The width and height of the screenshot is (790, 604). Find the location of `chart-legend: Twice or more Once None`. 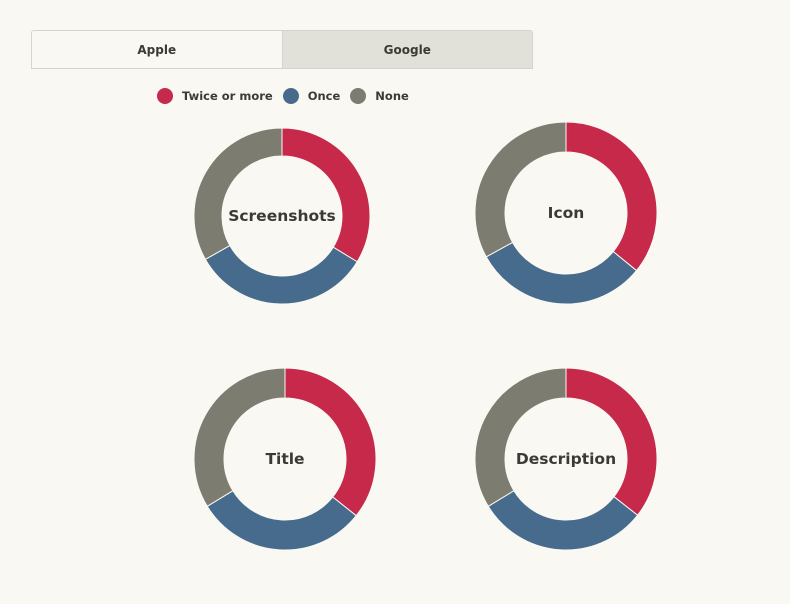

chart-legend: Twice or more Once None is located at coordinates (288, 96).